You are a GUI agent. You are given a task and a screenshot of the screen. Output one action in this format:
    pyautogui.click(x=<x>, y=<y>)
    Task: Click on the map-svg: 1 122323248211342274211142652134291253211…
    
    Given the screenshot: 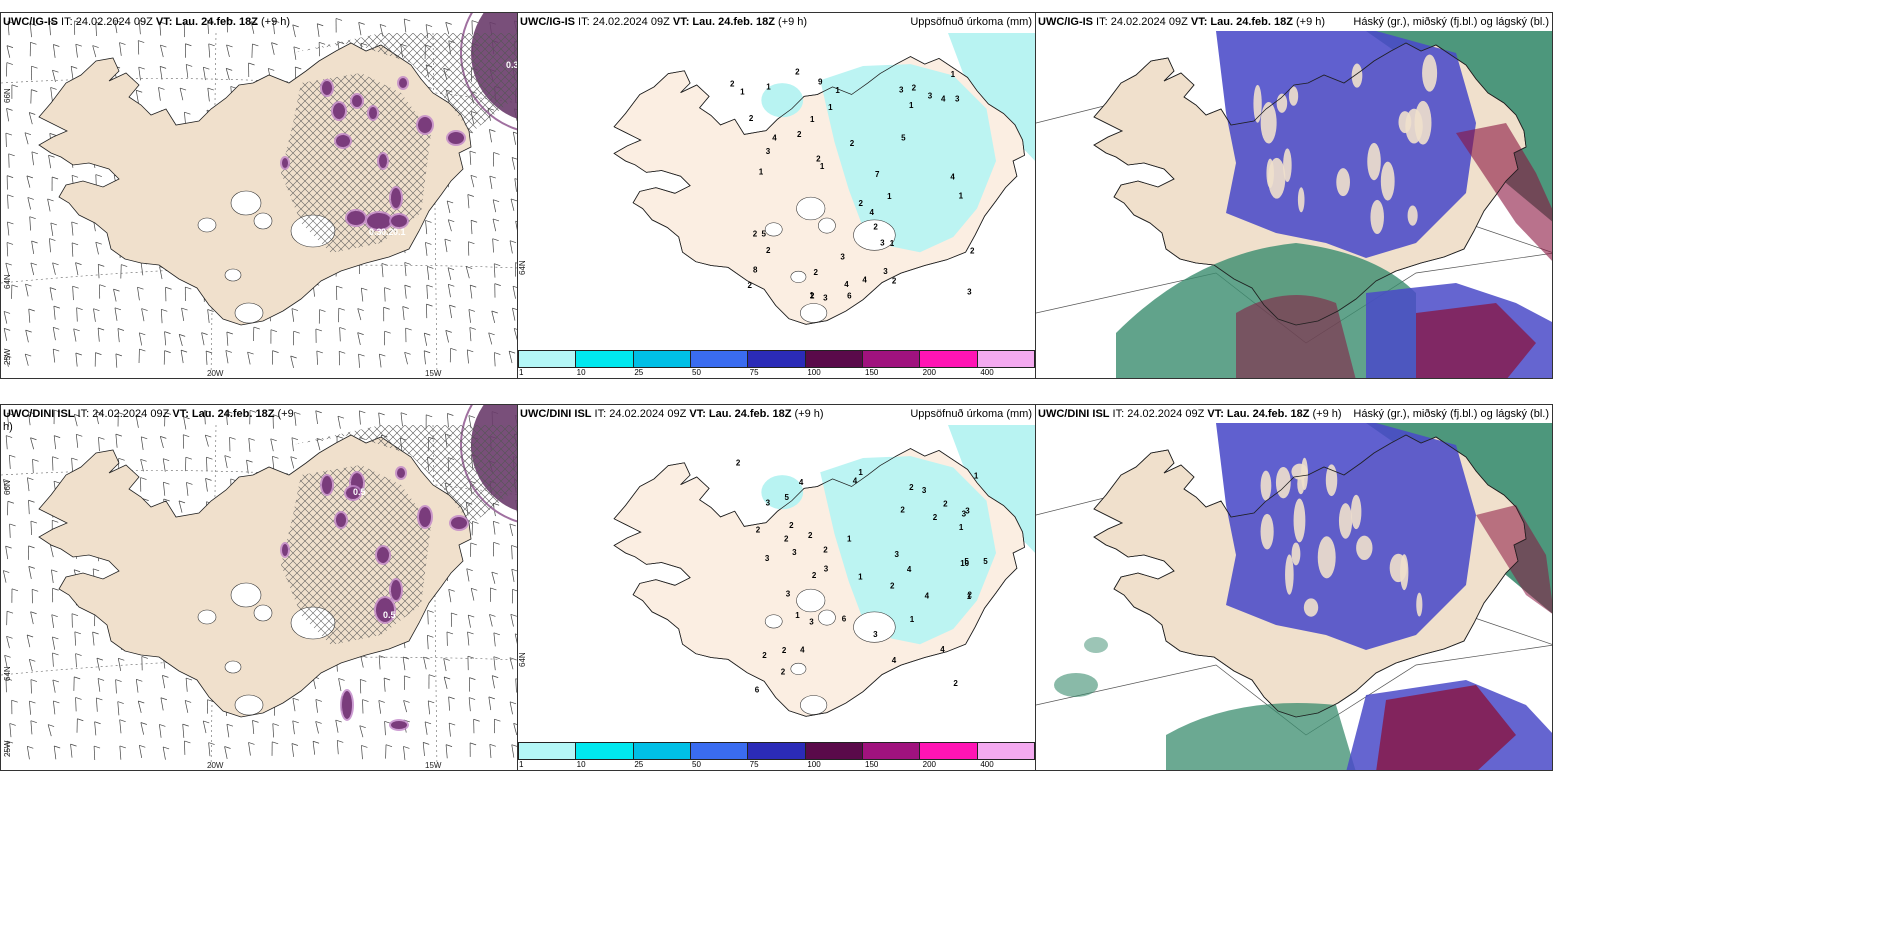 What is the action you would take?
    pyautogui.click(x=824, y=179)
    